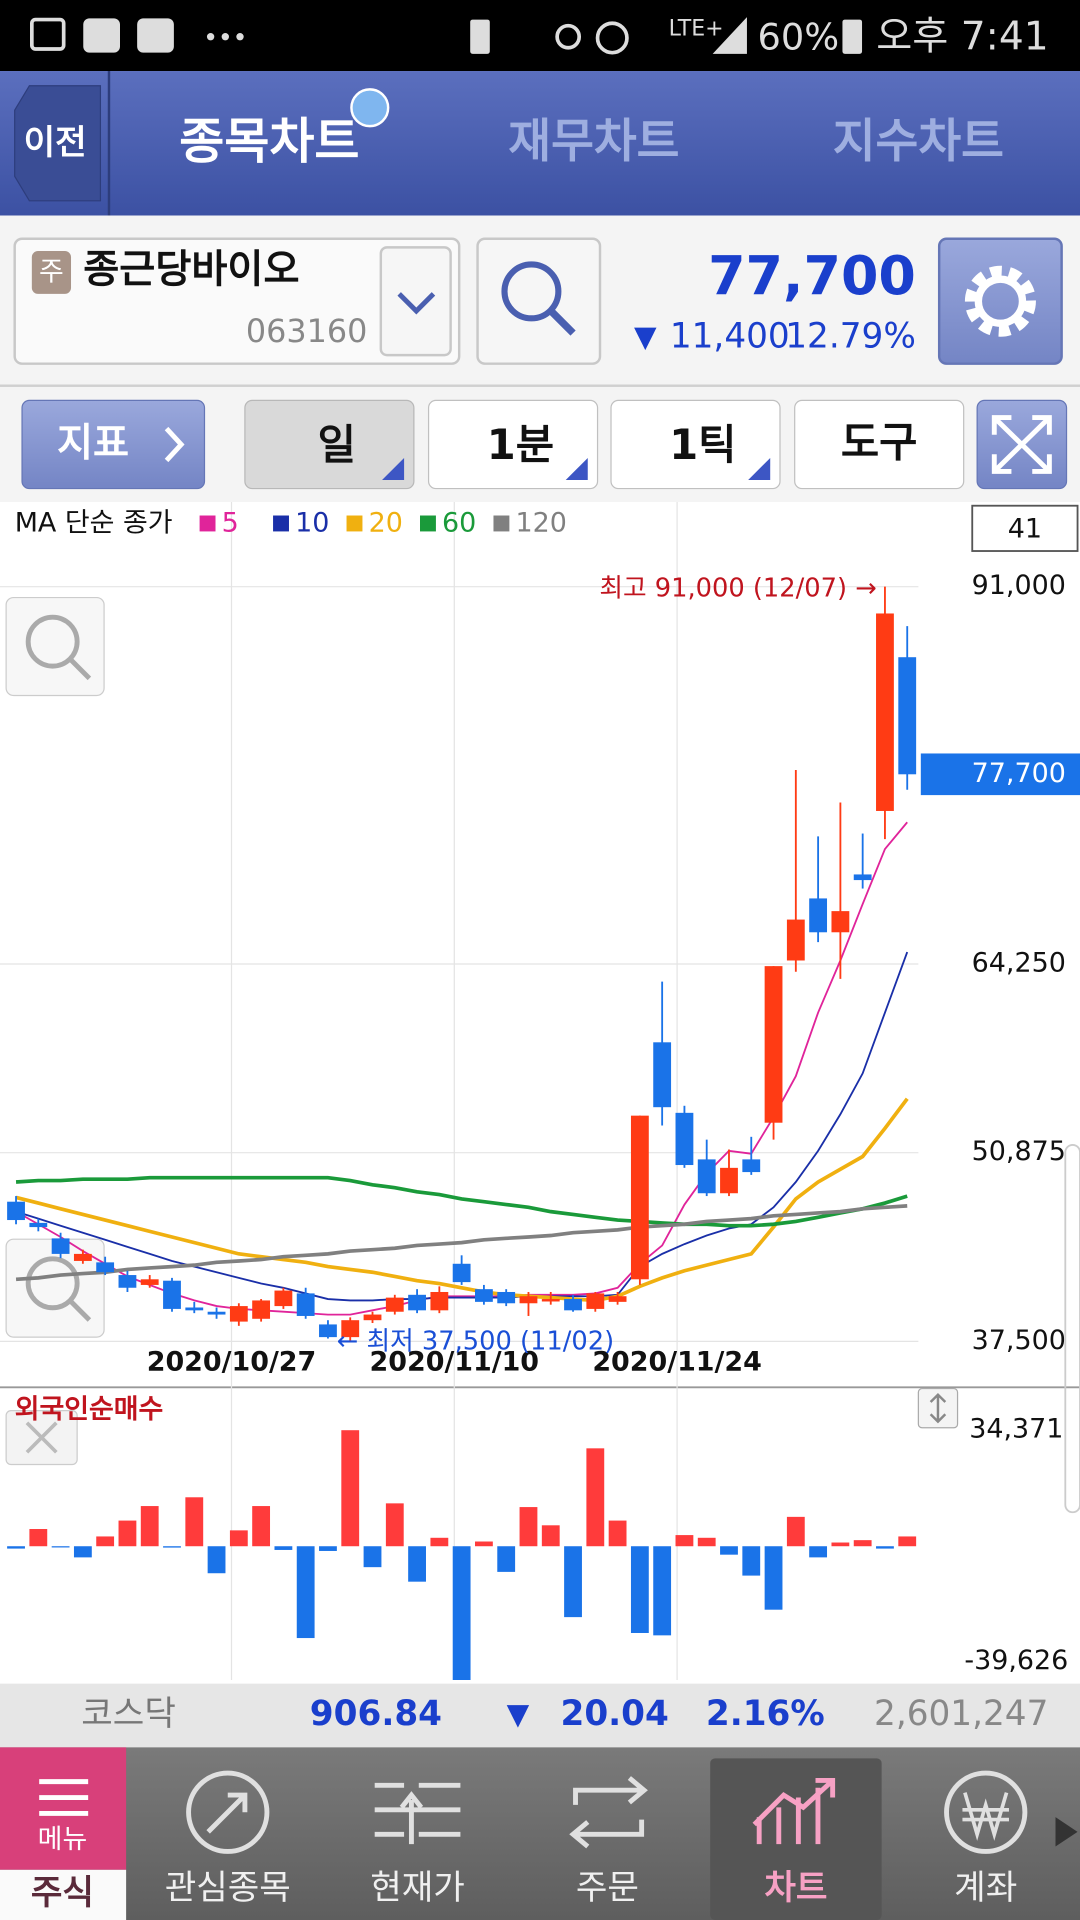  What do you see at coordinates (58, 143) in the screenshot?
I see `back-button: 이전` at bounding box center [58, 143].